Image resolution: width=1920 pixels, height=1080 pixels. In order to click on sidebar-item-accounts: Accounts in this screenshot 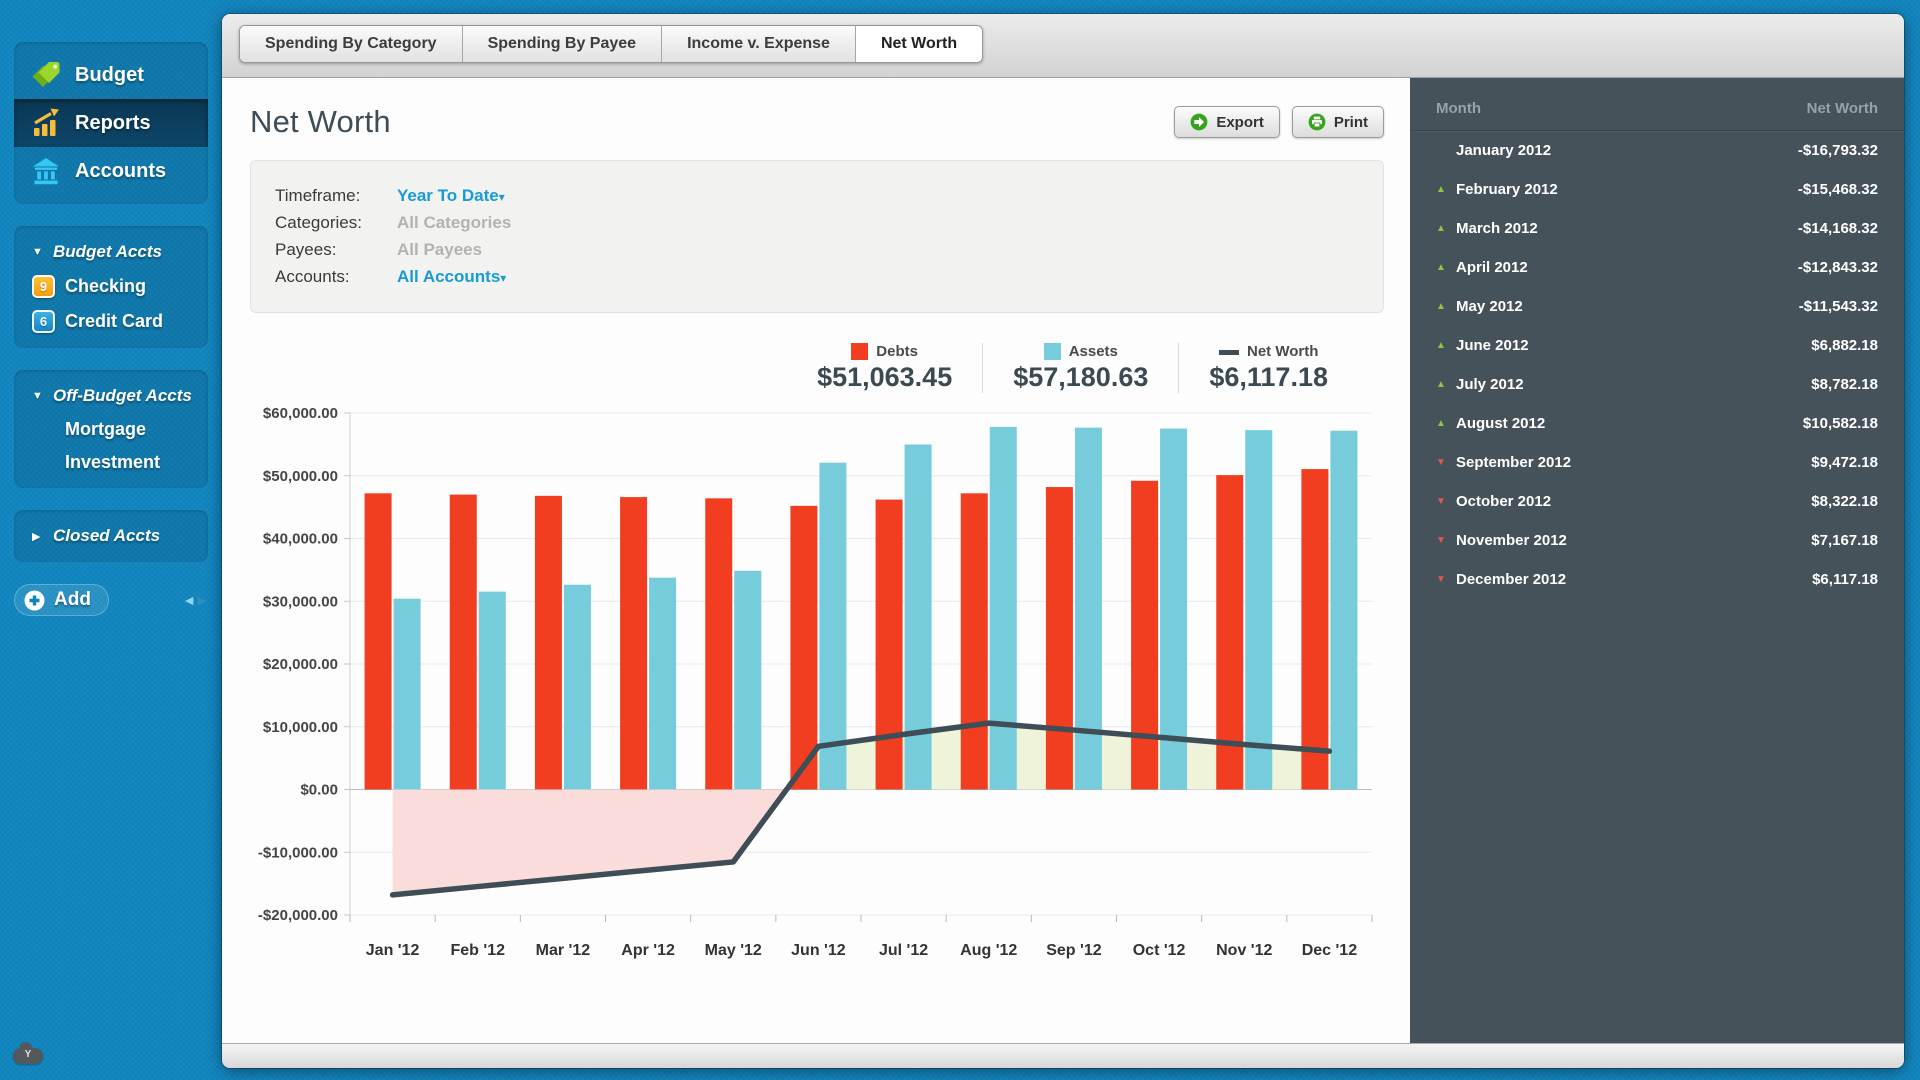, I will do `click(111, 171)`.